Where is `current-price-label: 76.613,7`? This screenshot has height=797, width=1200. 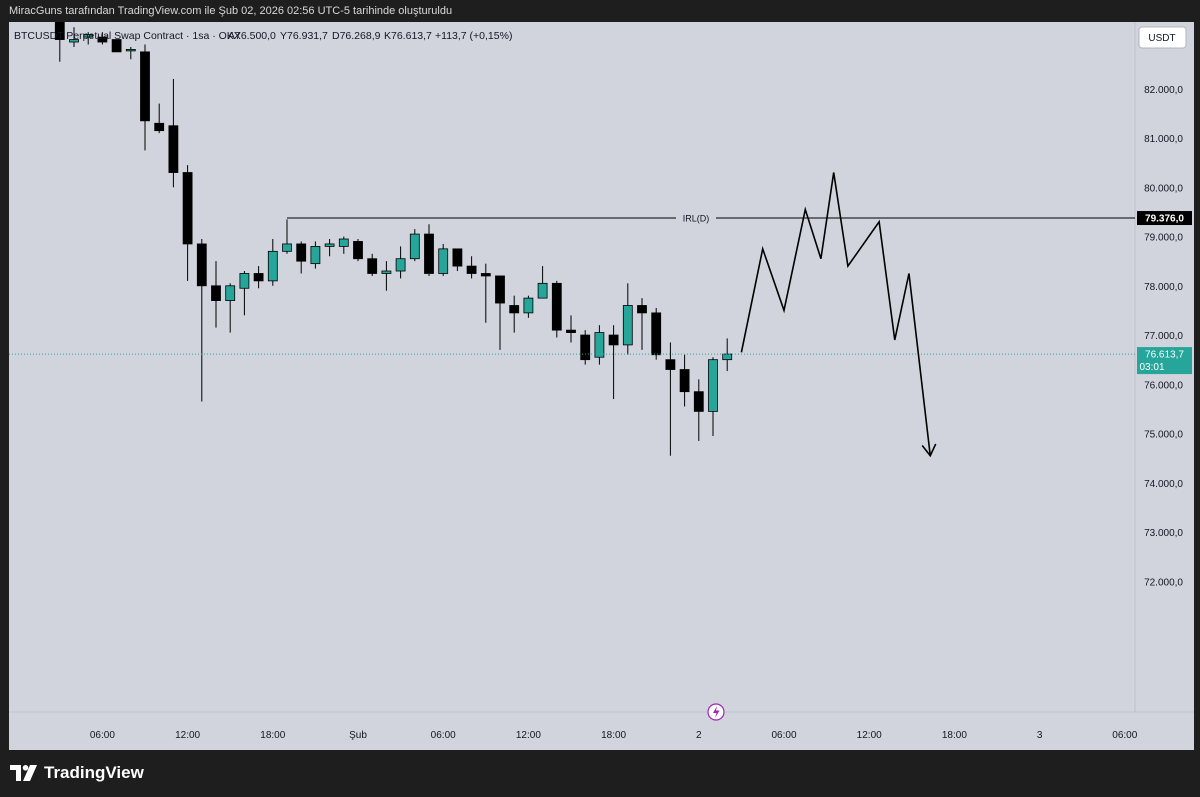 current-price-label: 76.613,7 is located at coordinates (1164, 355).